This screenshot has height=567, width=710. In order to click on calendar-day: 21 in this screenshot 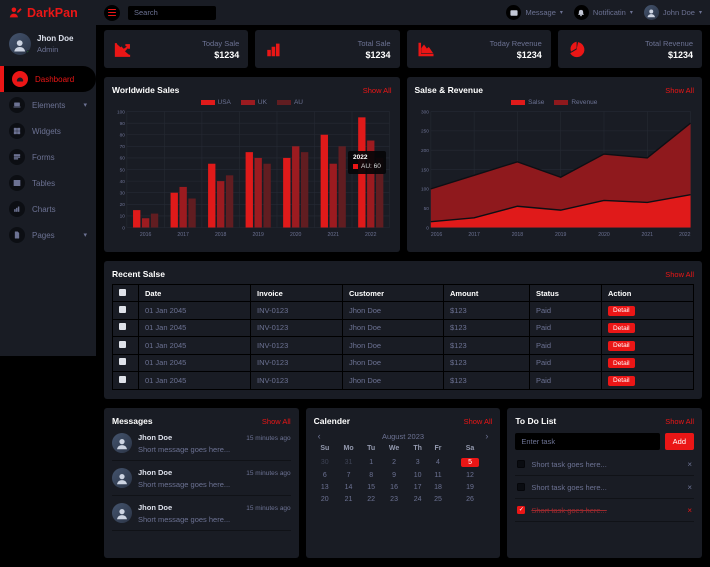, I will do `click(348, 499)`.